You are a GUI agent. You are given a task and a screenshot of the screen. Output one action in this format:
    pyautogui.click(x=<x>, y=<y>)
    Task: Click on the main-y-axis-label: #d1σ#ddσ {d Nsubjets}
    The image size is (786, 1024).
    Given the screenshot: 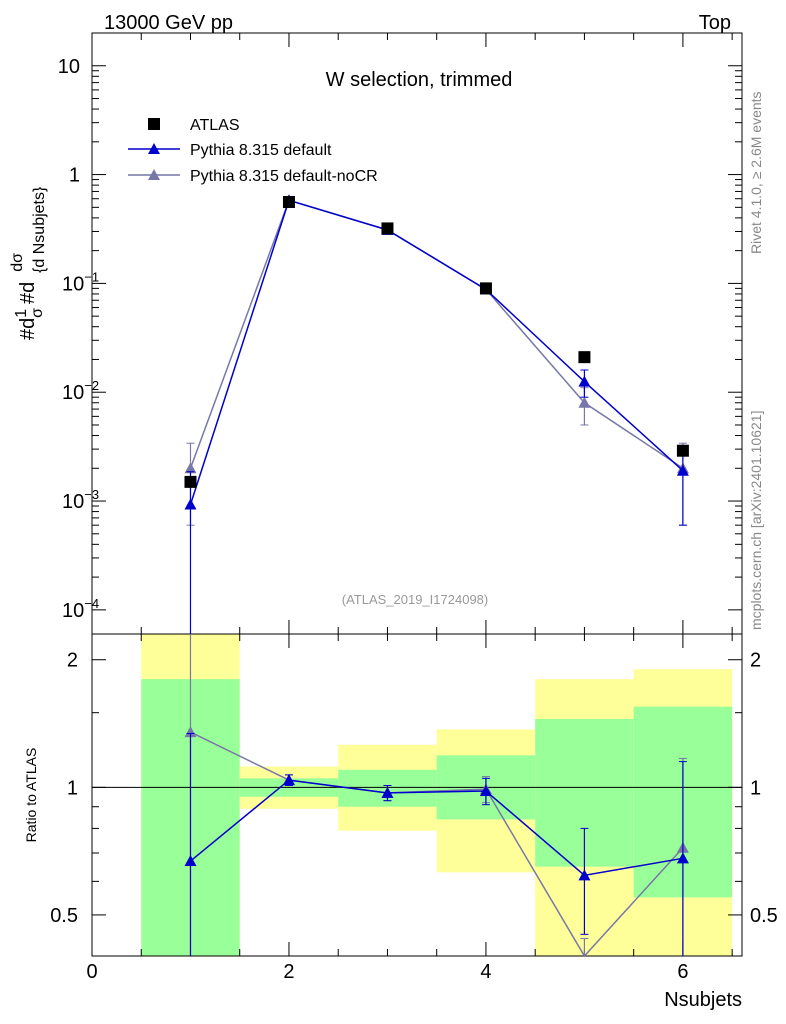 What is the action you would take?
    pyautogui.click(x=28, y=263)
    